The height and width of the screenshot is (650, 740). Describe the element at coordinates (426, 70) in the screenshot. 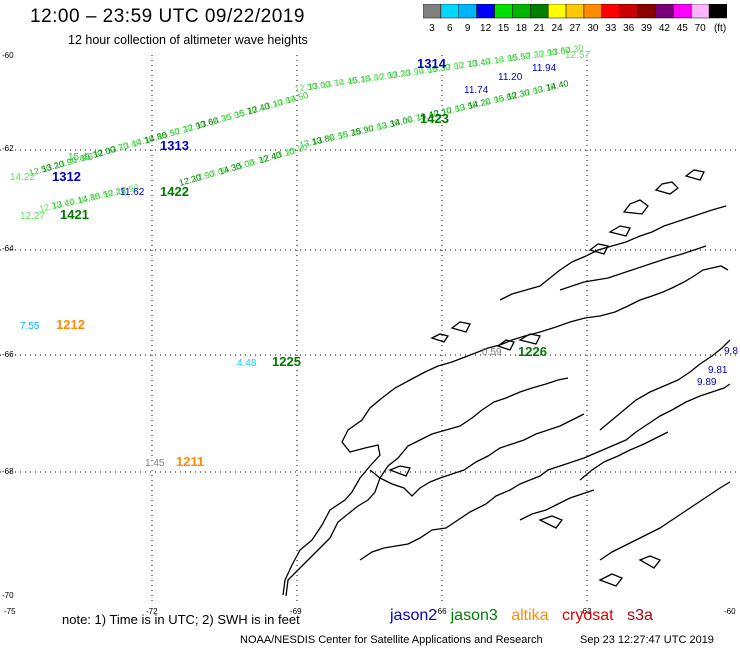

I see `track-swh-value: 14.60` at that location.